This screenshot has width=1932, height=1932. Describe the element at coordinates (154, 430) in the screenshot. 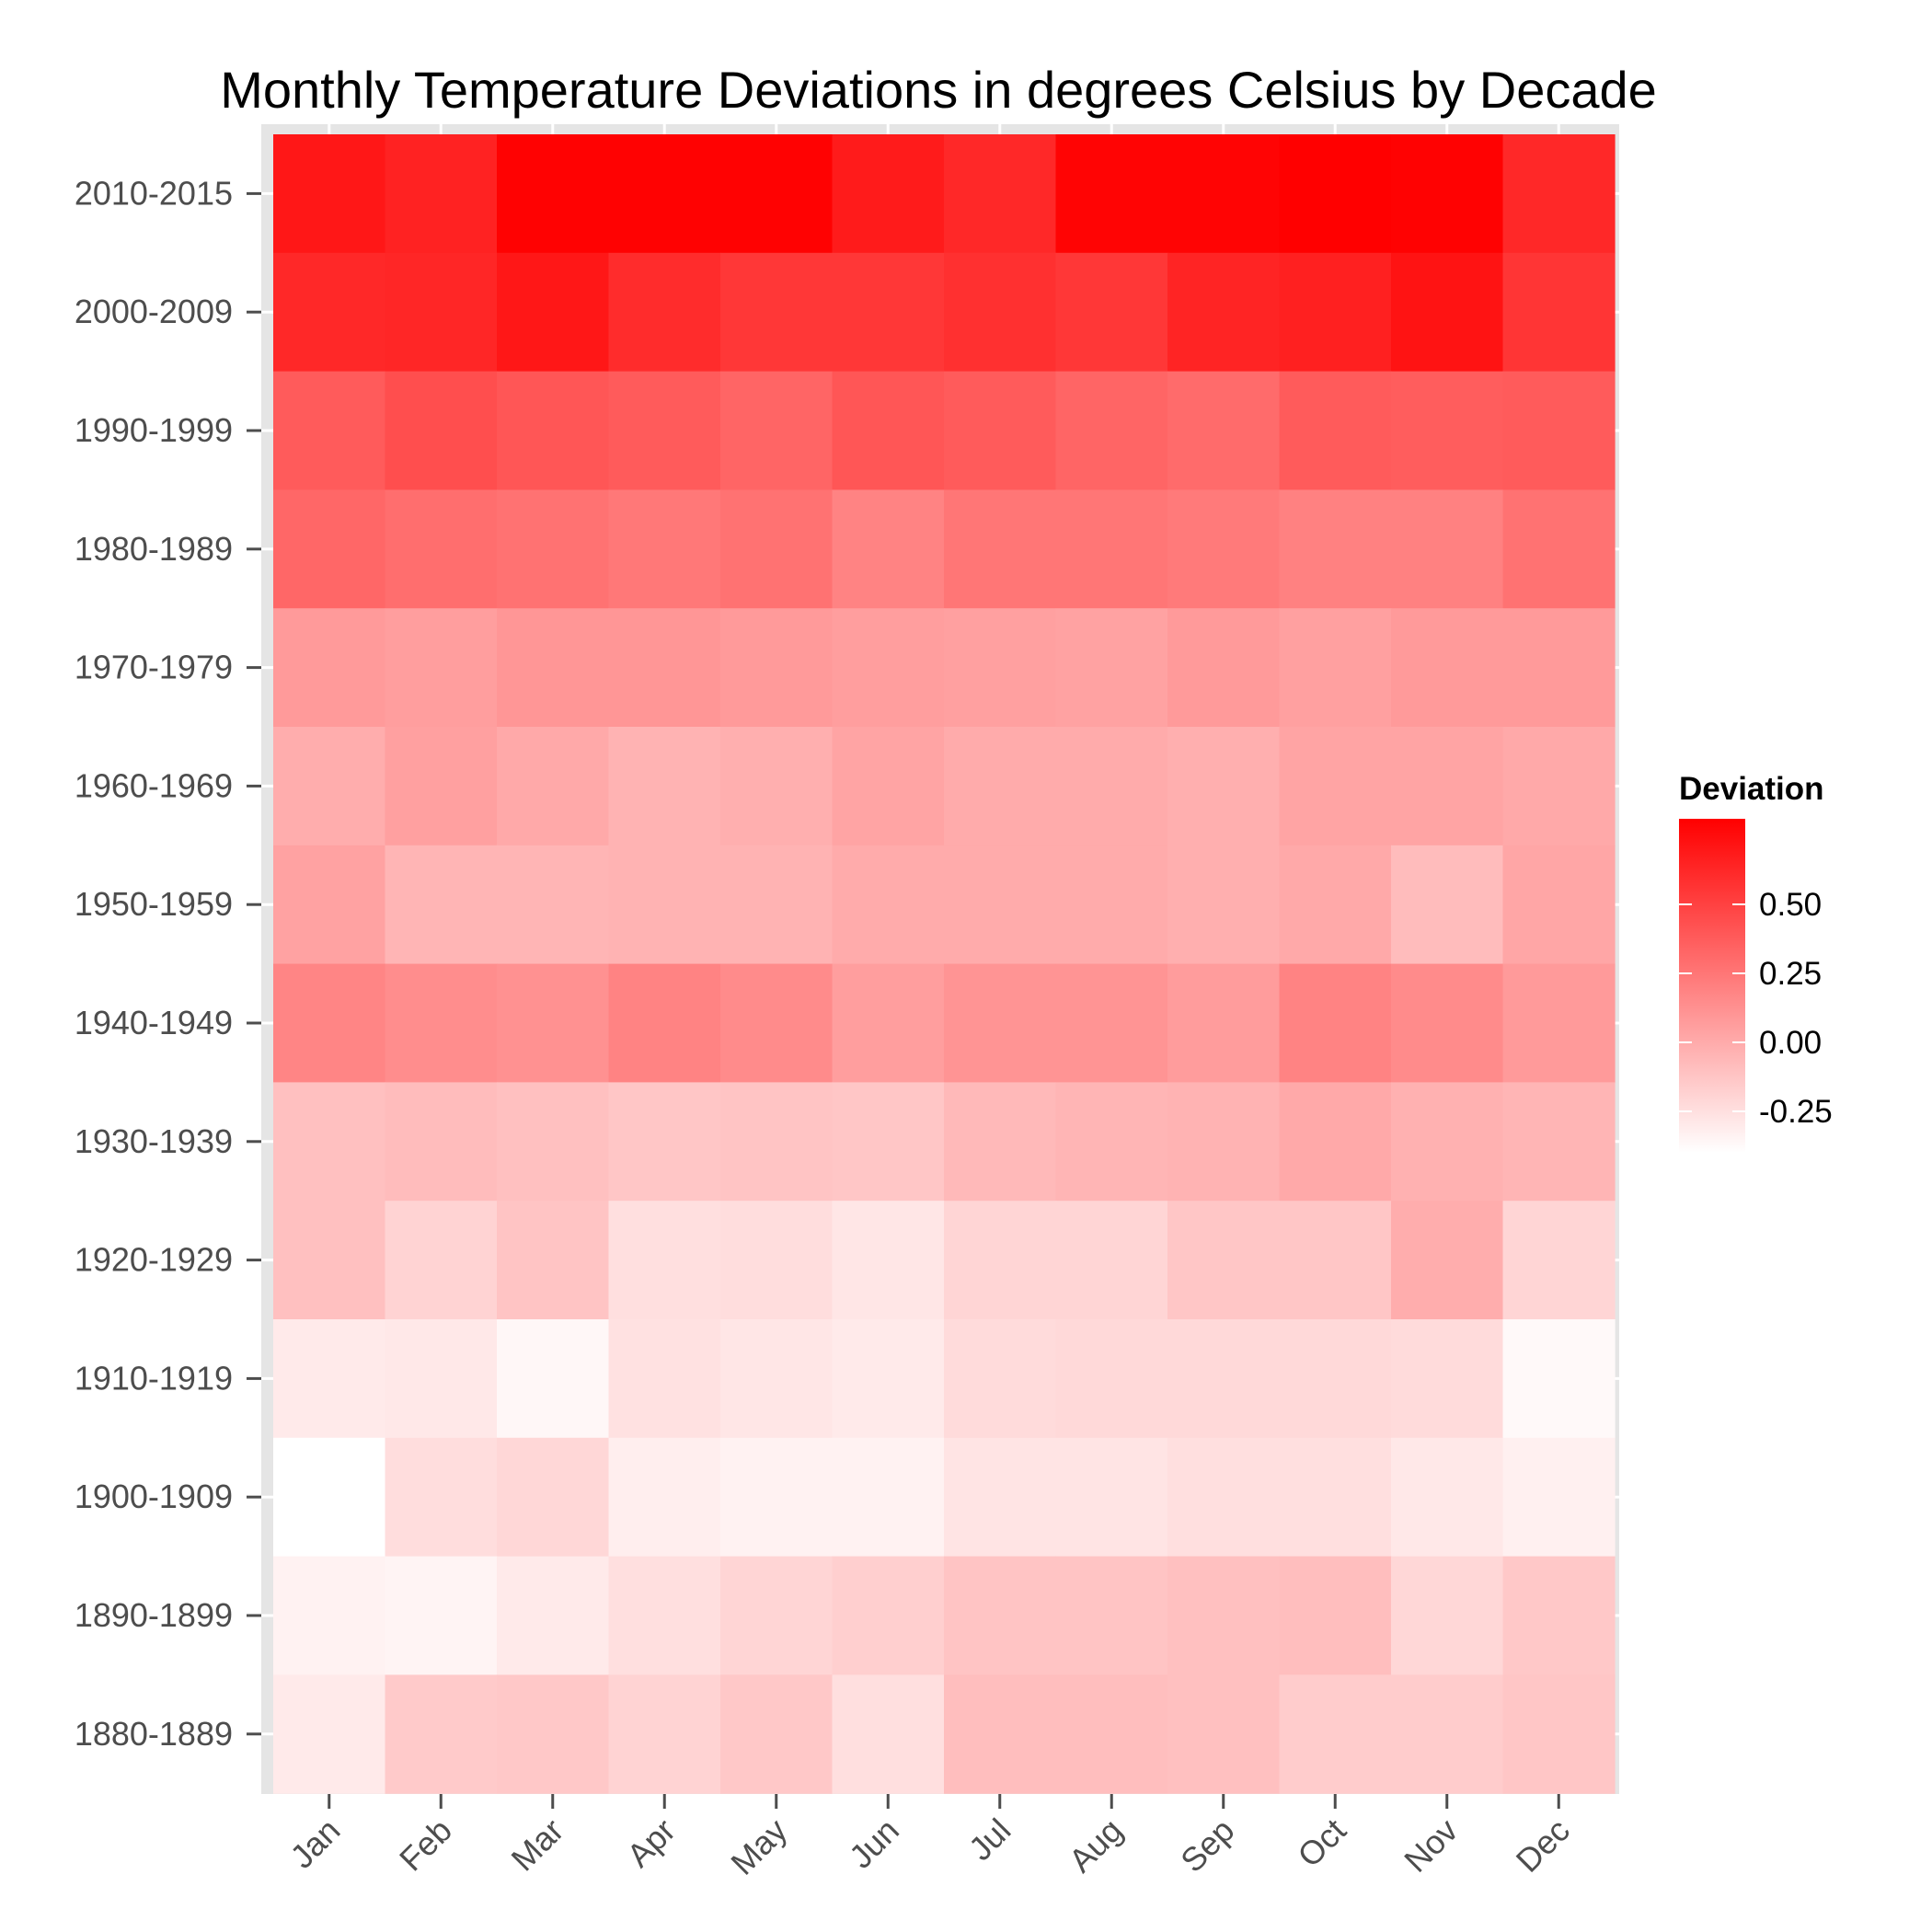

I see `y-tick-label: 1990-1999` at that location.